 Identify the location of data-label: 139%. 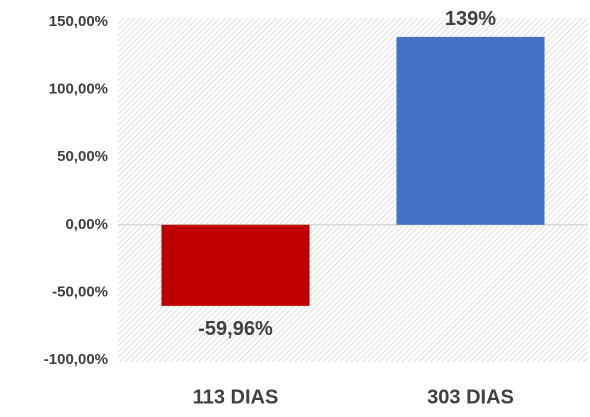
(470, 19).